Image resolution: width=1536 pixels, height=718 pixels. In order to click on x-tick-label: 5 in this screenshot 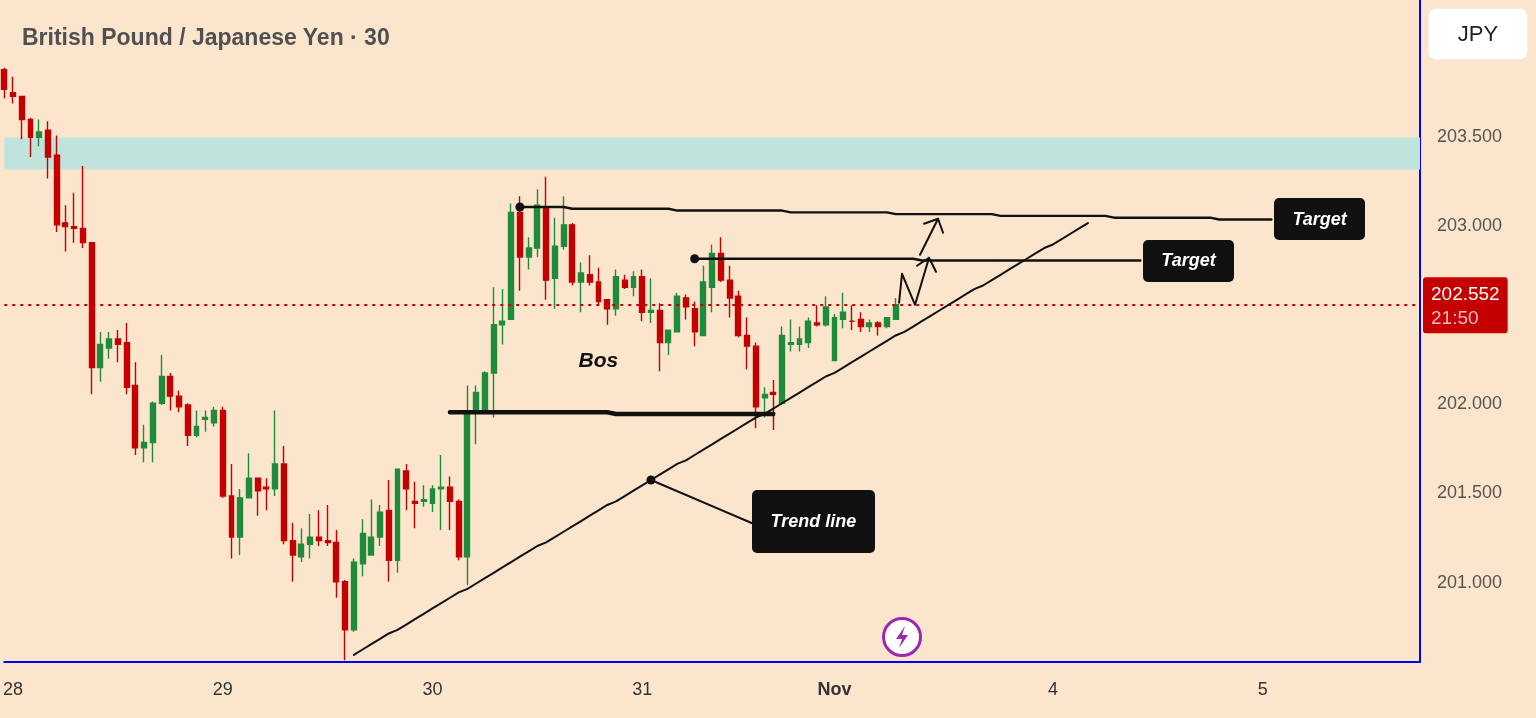, I will do `click(1262, 689)`.